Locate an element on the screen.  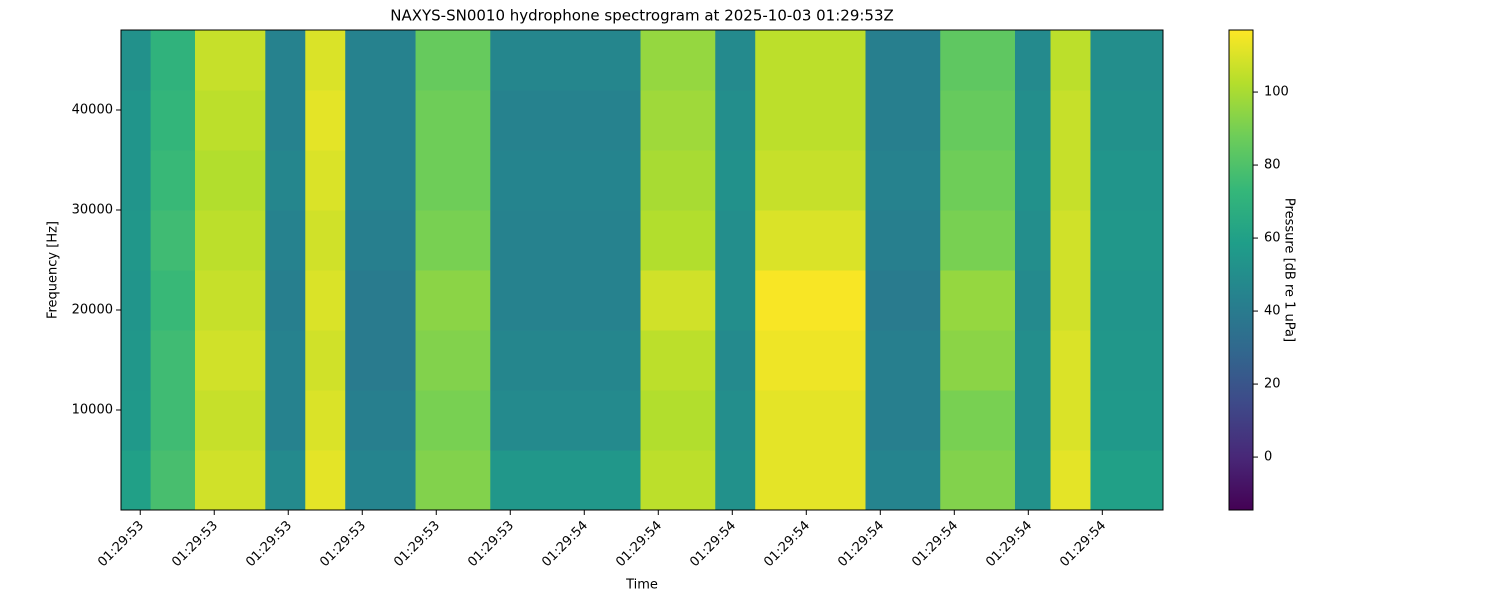
y-tick-label: 10000 is located at coordinates (92, 410).